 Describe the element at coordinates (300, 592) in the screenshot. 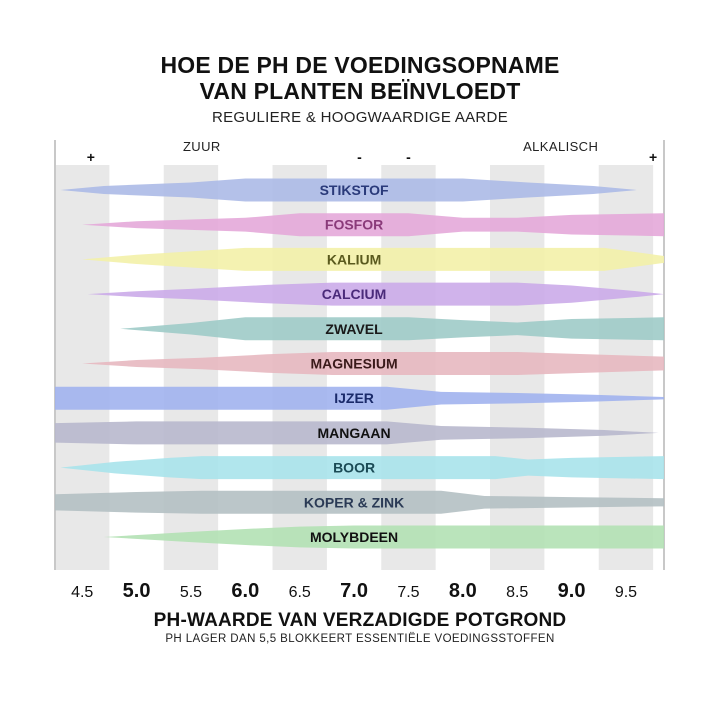

I see `x-tick-label: 6.5` at that location.